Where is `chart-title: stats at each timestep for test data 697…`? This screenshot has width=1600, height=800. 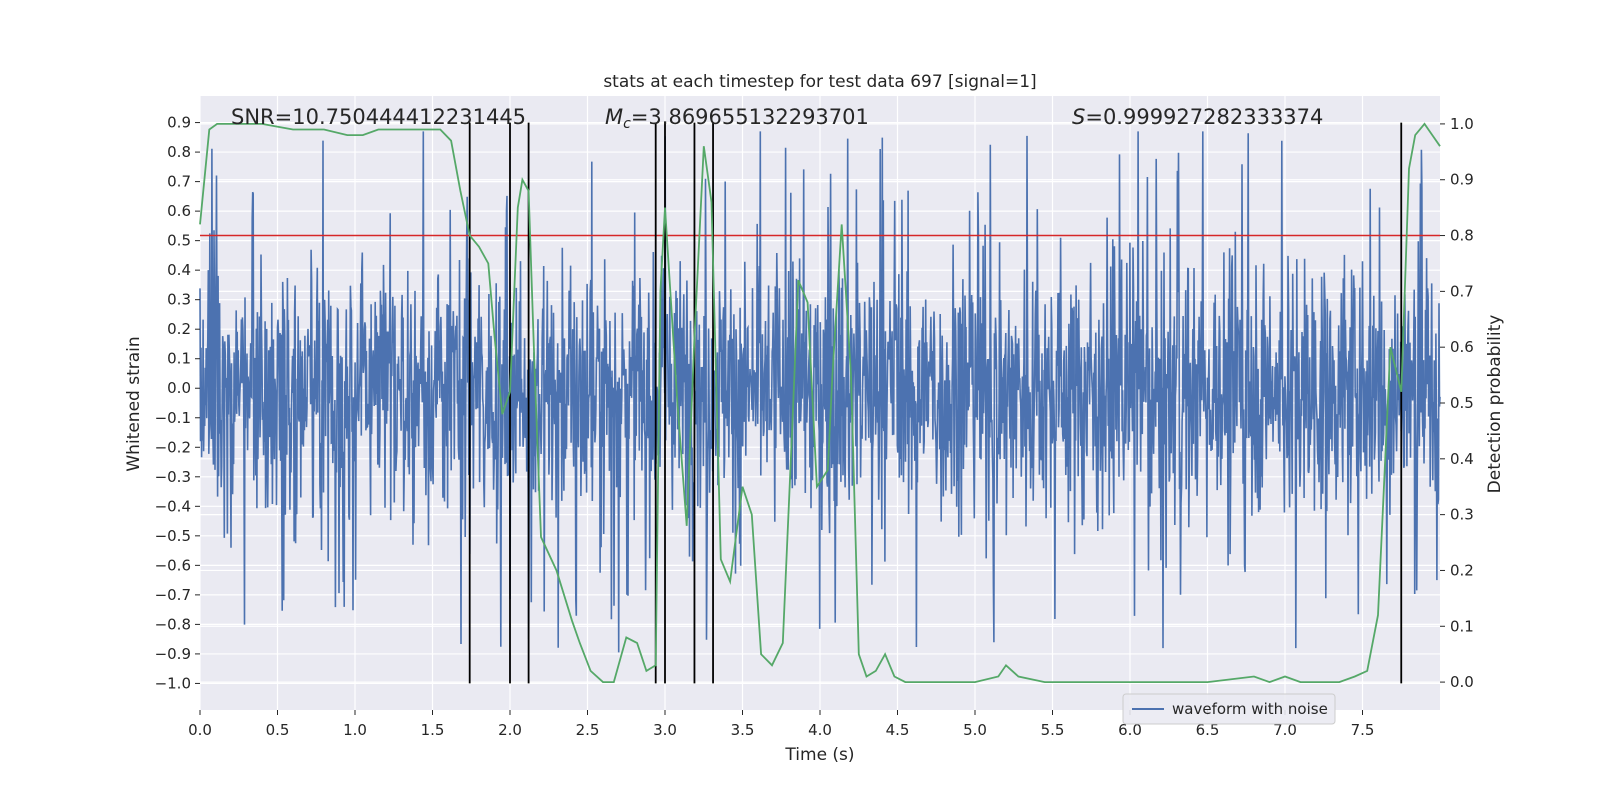 chart-title: stats at each timestep for test data 697… is located at coordinates (819, 82).